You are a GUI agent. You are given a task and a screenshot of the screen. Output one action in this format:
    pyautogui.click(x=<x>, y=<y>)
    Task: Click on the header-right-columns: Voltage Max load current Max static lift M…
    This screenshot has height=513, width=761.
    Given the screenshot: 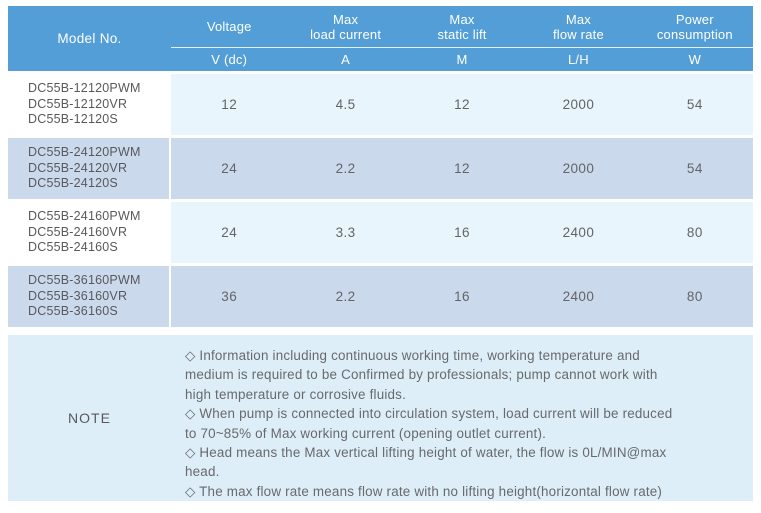 What is the action you would take?
    pyautogui.click(x=462, y=38)
    